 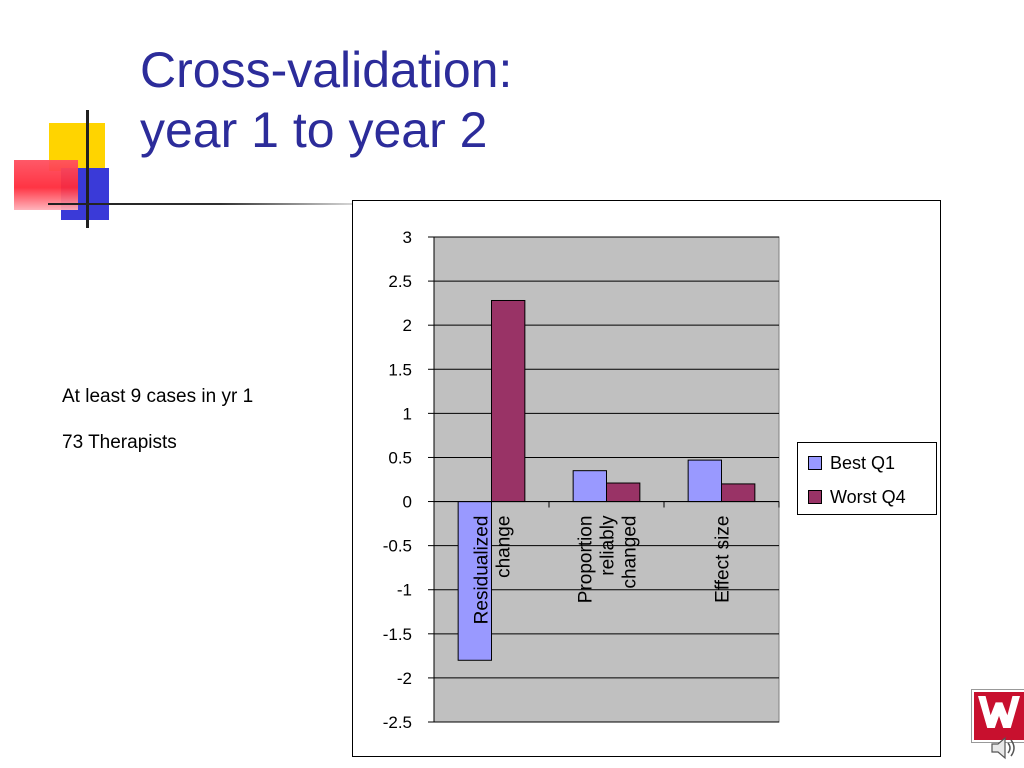 I want to click on decor-vertical-line, so click(x=87, y=169).